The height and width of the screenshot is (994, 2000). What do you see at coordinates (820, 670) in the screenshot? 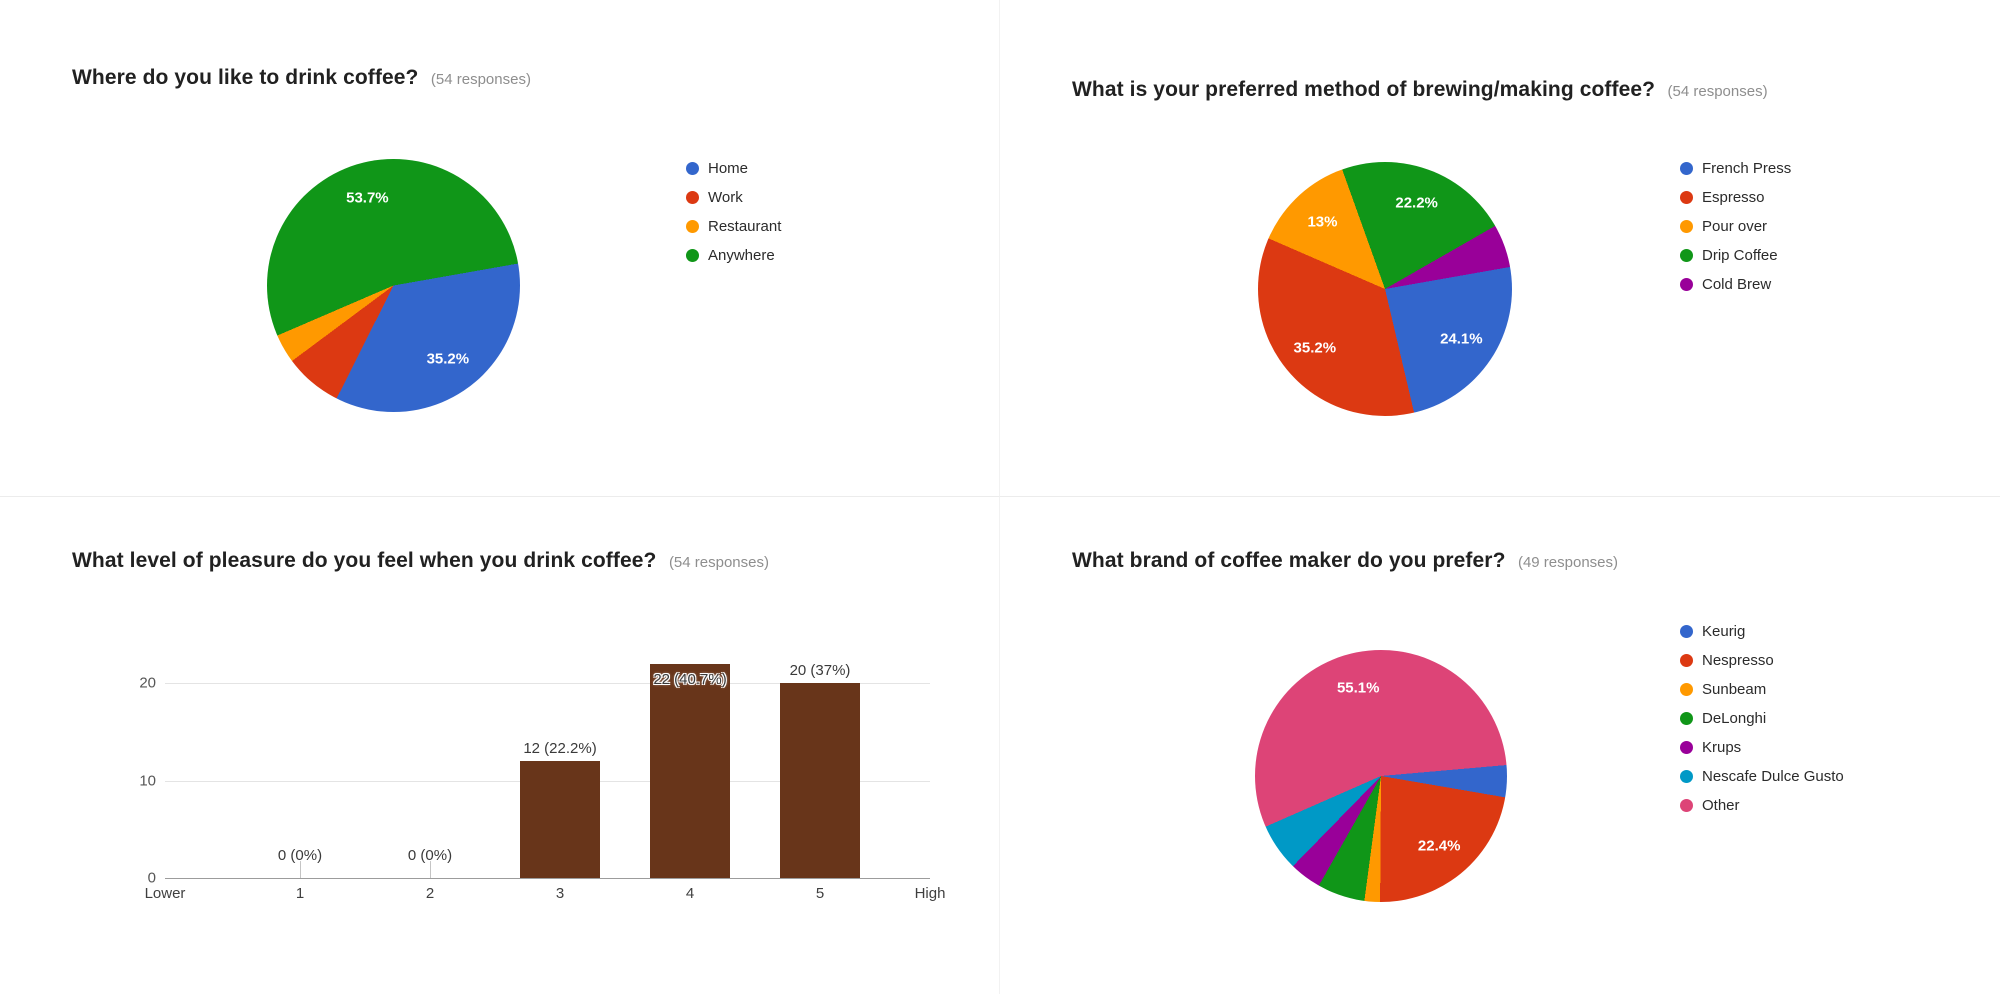
I see `bar-value-label: 20 (37%)` at bounding box center [820, 670].